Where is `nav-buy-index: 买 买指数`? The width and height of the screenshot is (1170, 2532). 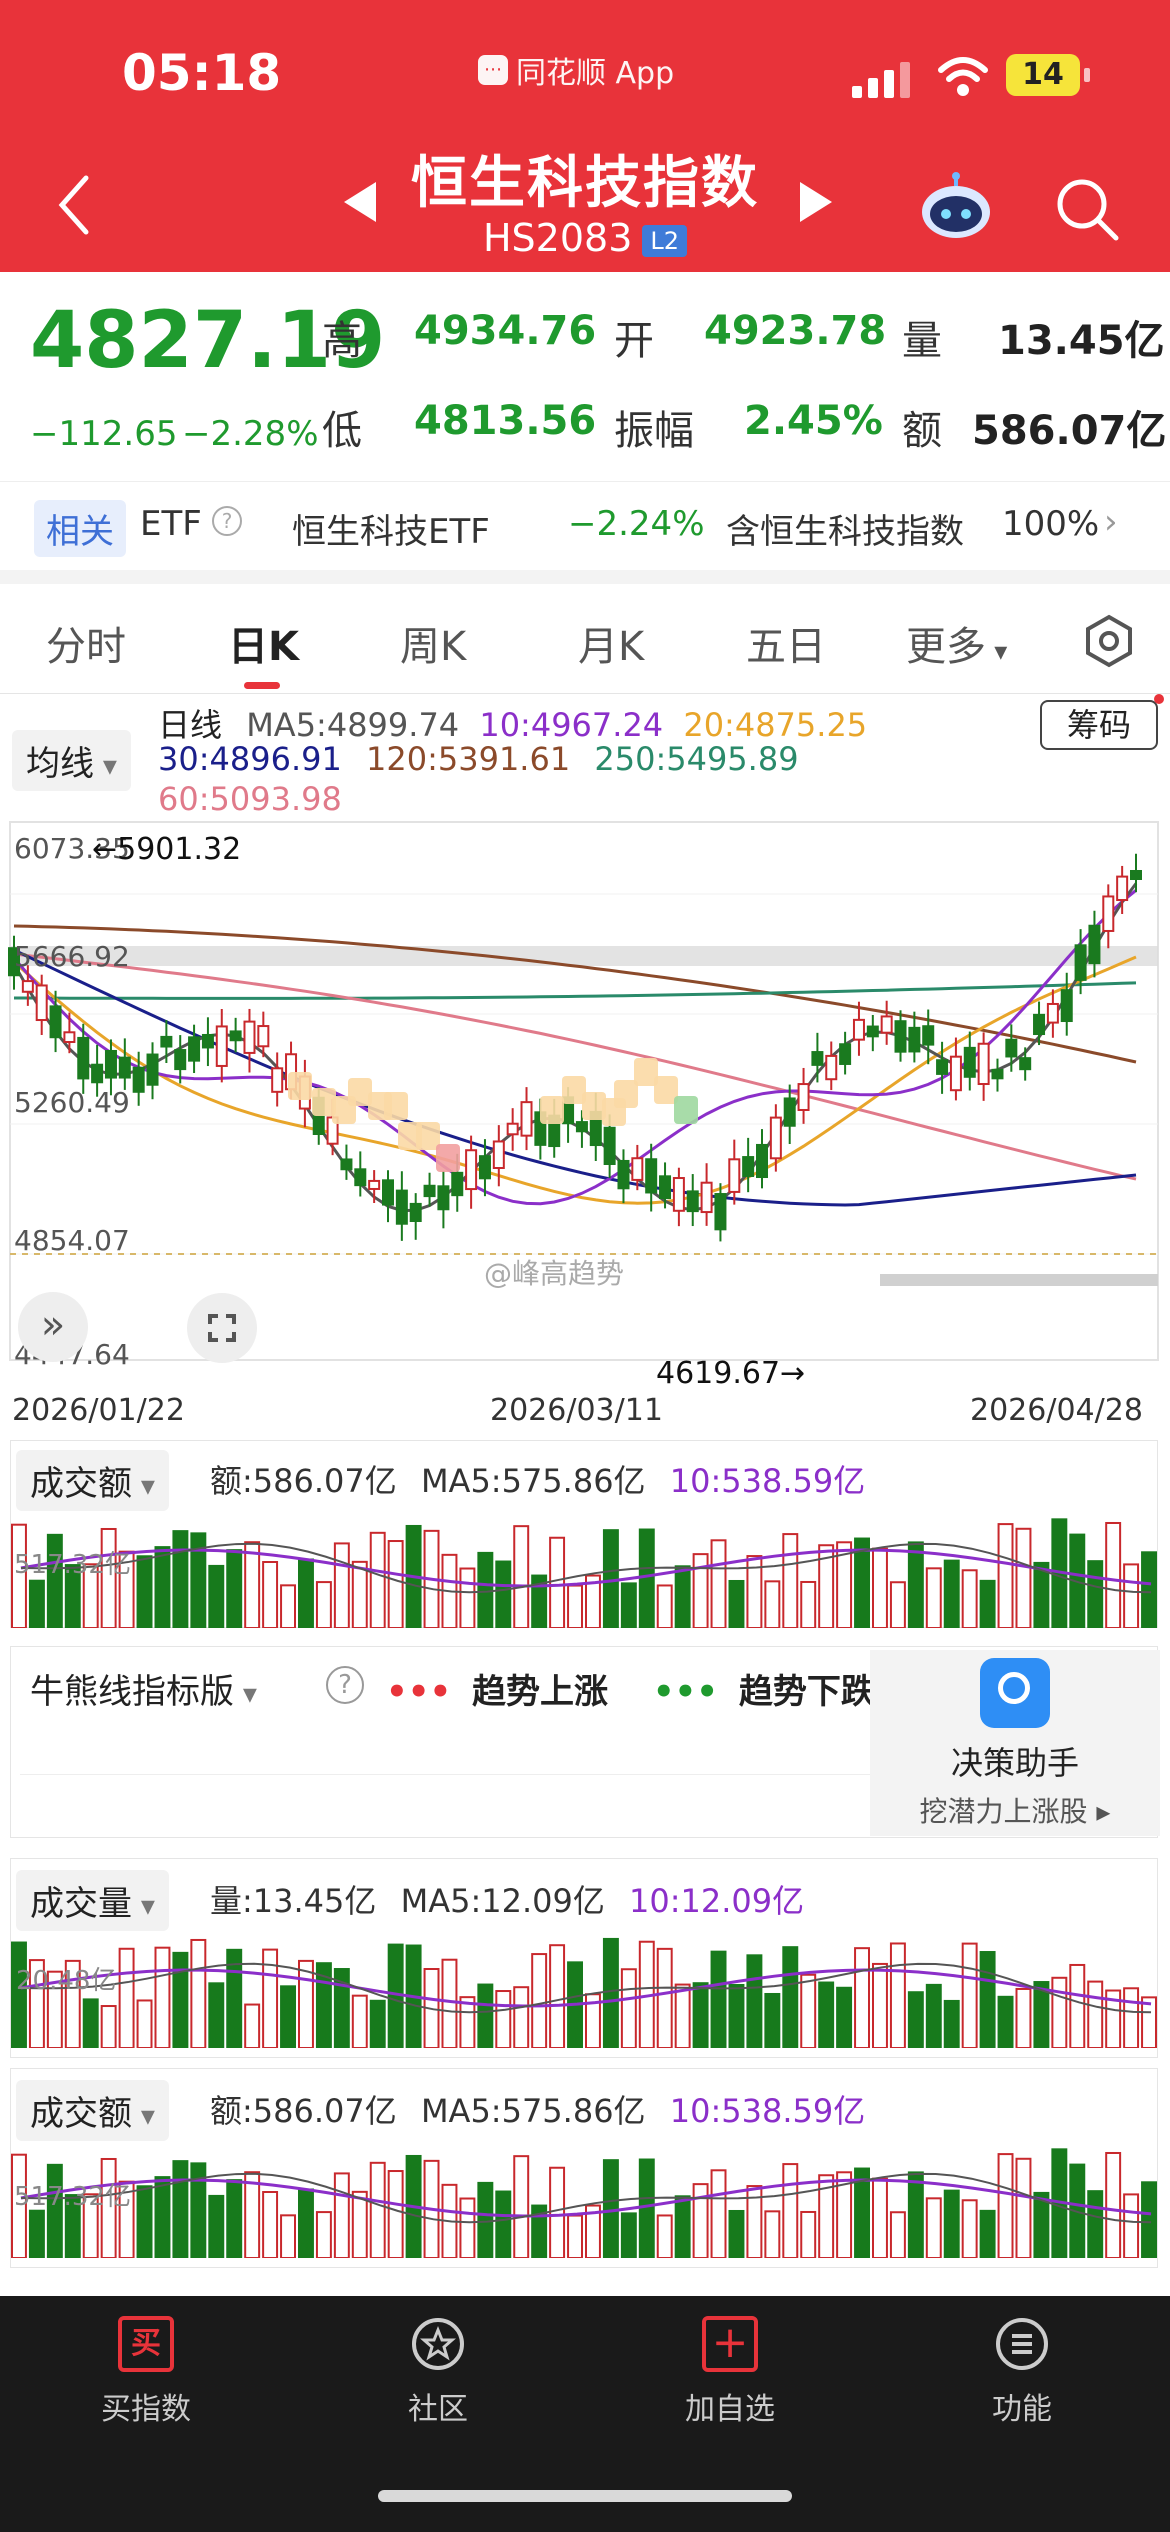 nav-buy-index: 买 买指数 is located at coordinates (146, 2372).